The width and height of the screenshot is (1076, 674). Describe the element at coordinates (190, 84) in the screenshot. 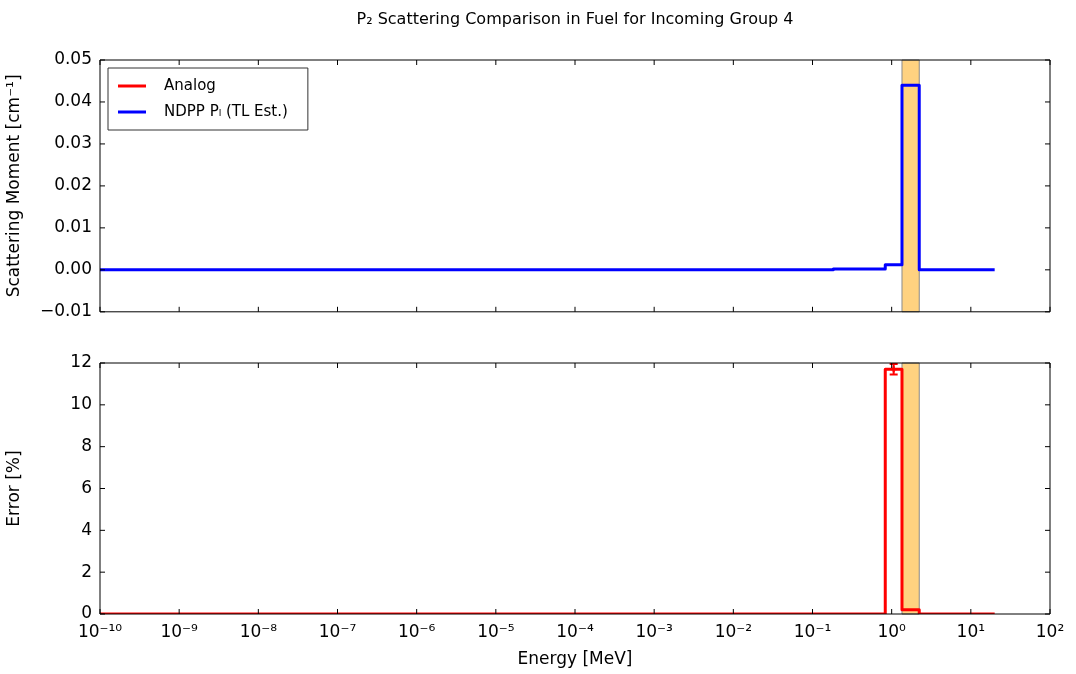

I see `legend-label: Analog` at that location.